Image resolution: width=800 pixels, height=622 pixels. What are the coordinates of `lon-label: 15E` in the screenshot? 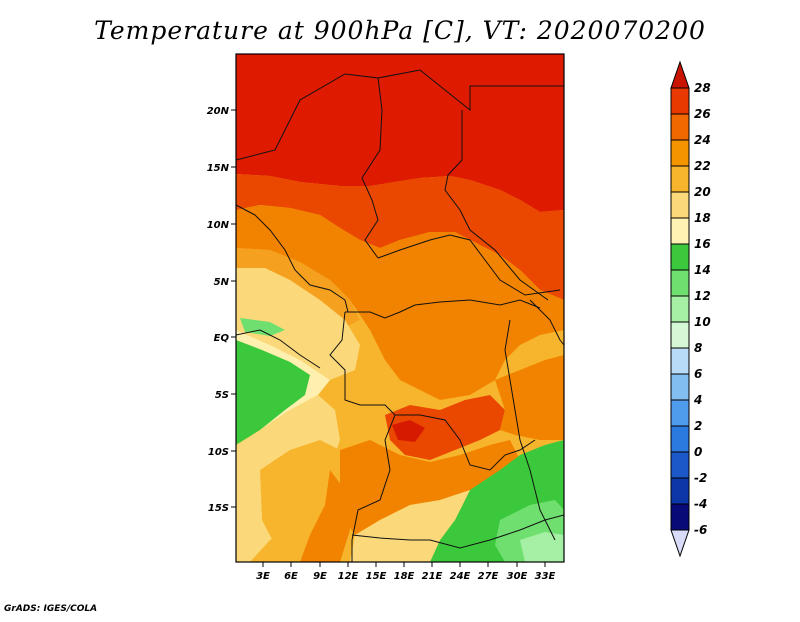 It's located at (376, 576).